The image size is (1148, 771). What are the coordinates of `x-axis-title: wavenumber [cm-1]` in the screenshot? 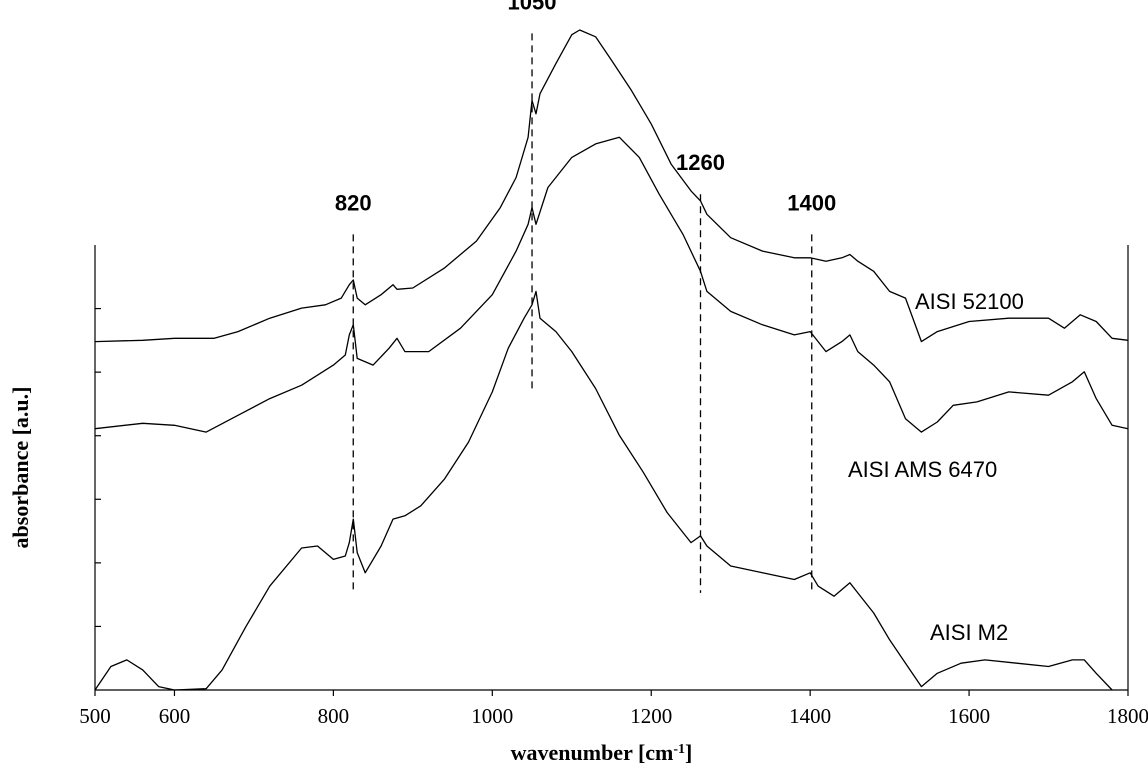 It's located at (602, 752).